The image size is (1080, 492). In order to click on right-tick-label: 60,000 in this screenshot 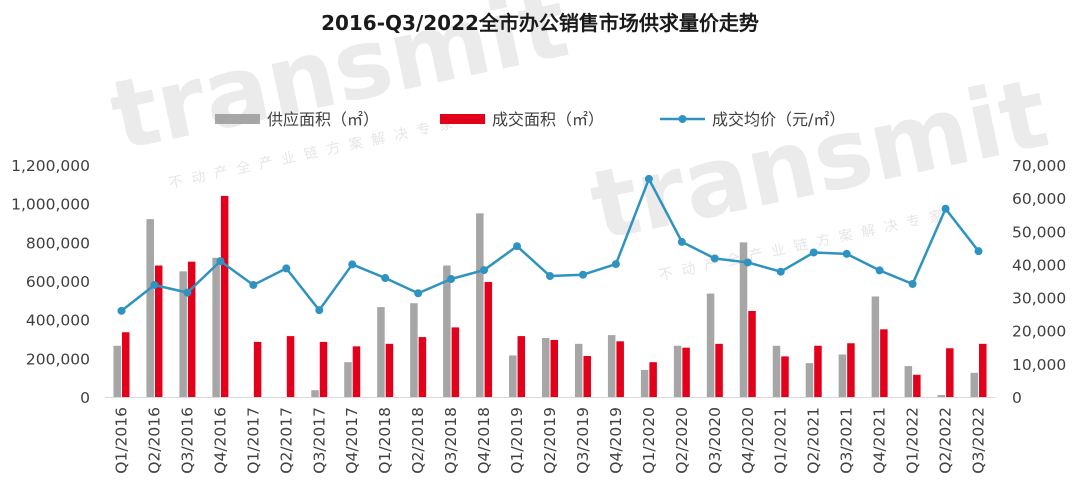, I will do `click(1039, 199)`.